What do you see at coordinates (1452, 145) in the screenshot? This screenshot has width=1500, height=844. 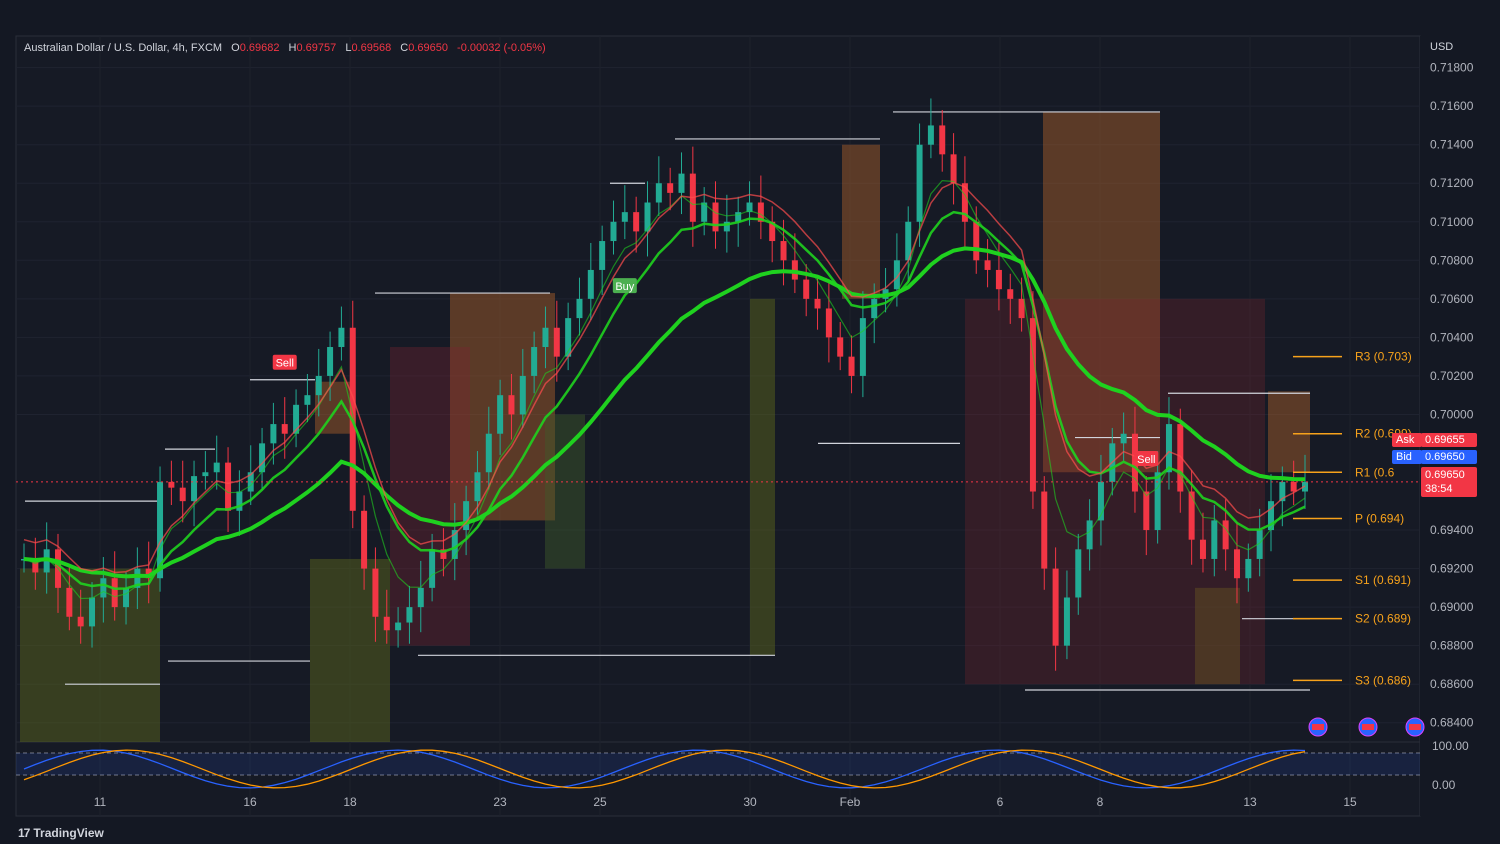 I see `y-tick-label: 0.71400` at bounding box center [1452, 145].